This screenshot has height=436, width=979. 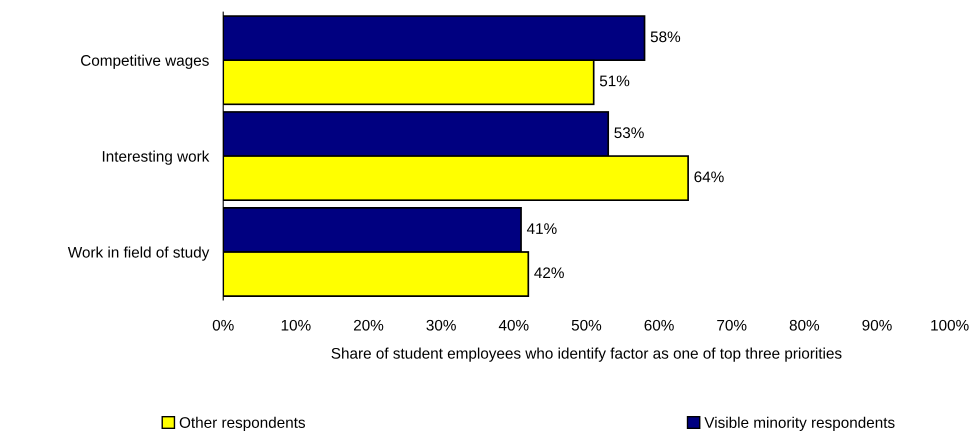 I want to click on x-tick-label: 60%, so click(x=659, y=325).